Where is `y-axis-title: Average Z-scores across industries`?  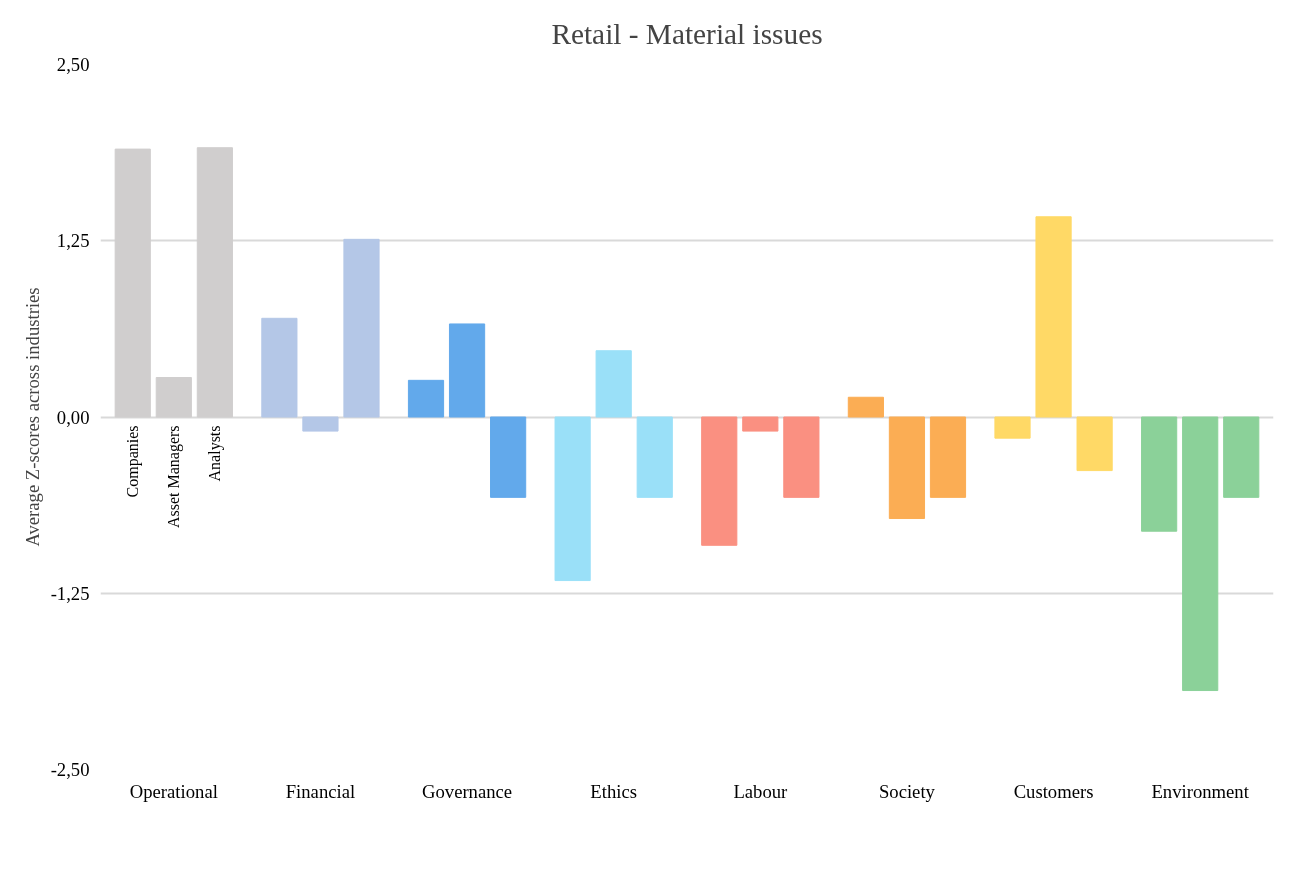
y-axis-title: Average Z-scores across industries is located at coordinates (32, 417).